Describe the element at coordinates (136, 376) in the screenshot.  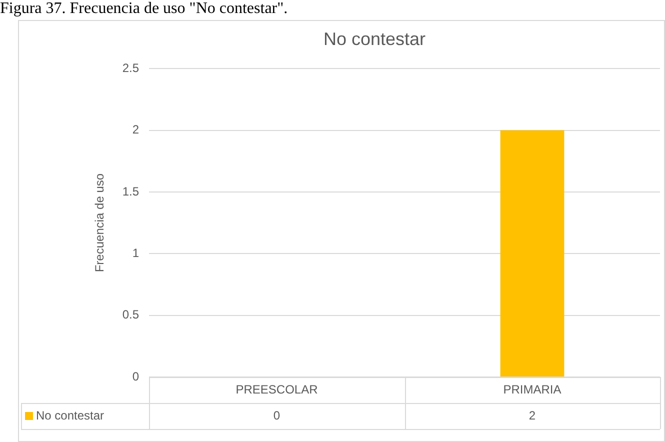
I see `y-tick-label: 0` at that location.